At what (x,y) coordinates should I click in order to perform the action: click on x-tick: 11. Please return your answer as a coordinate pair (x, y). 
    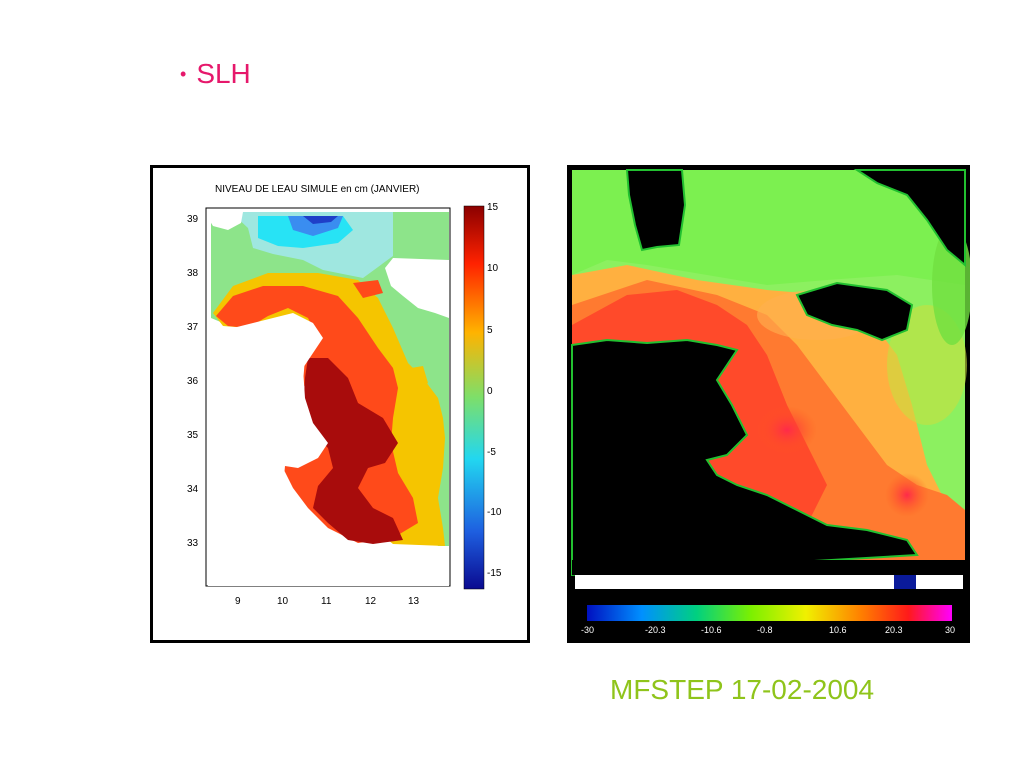
    Looking at the image, I should click on (326, 601).